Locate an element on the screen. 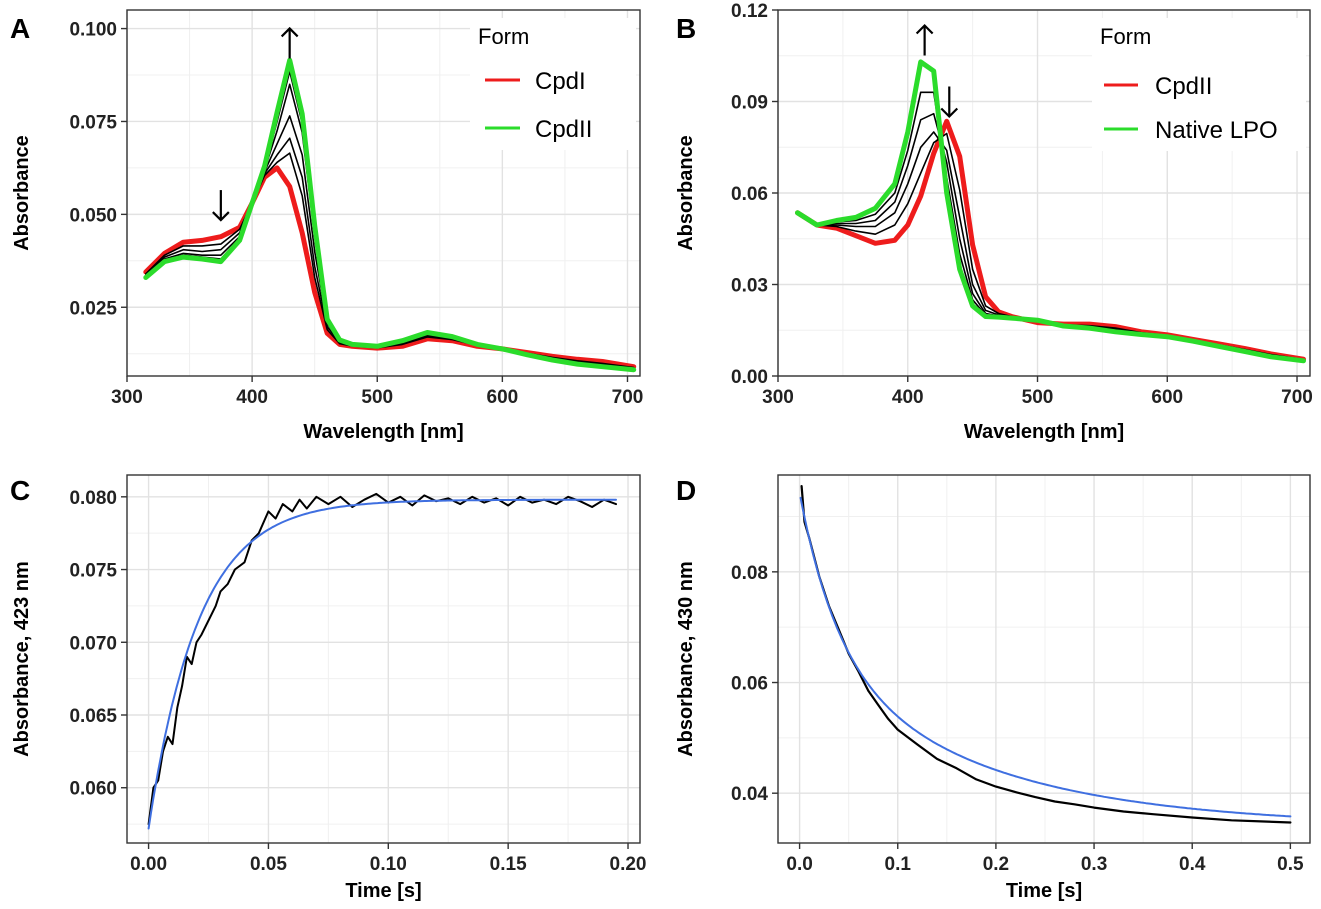  y-tick-label: 0.09 is located at coordinates (749, 103).